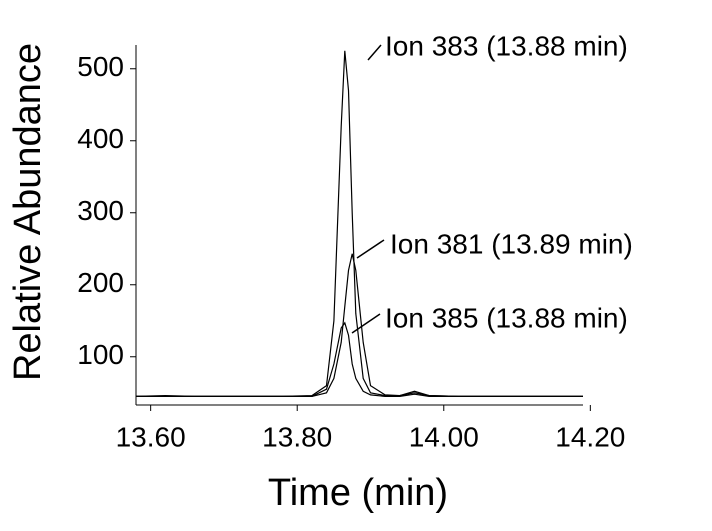  Describe the element at coordinates (359, 359) in the screenshot. I see `series-line` at that location.